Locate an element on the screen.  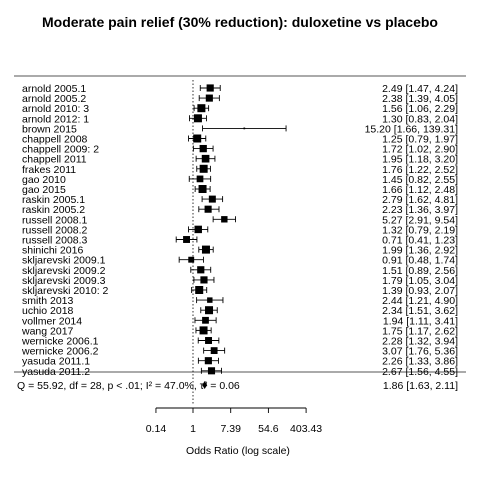
effect-estimate: 1.32 [0.79, 2.19] is located at coordinates (420, 230).